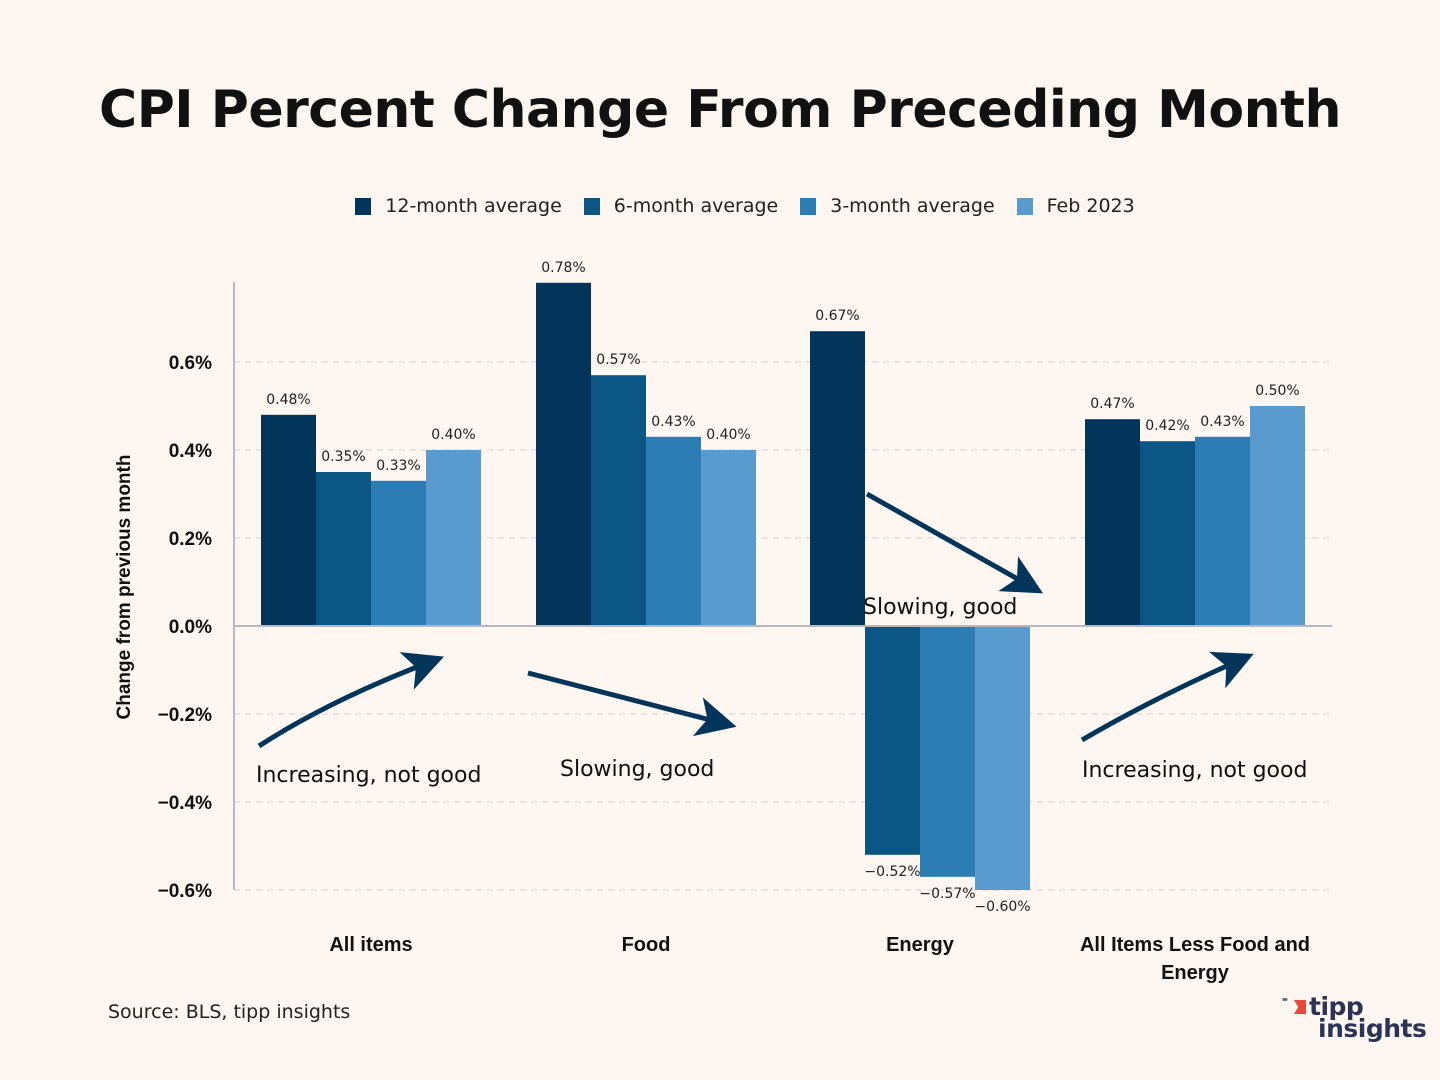  Describe the element at coordinates (1002, 907) in the screenshot. I see `data-label: −0.60%` at that location.